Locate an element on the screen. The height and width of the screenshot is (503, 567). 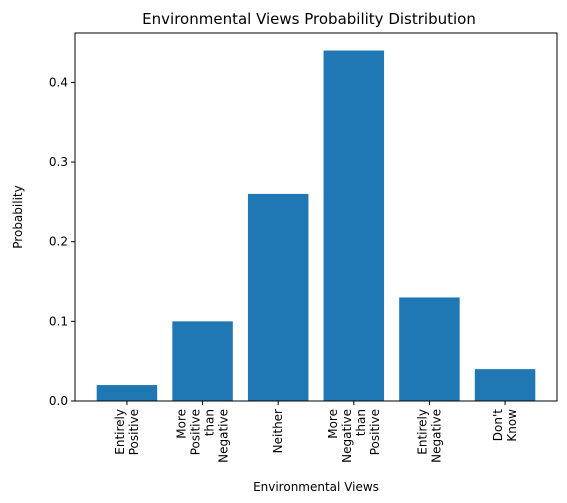
x-tick-label: Know is located at coordinates (512, 425).